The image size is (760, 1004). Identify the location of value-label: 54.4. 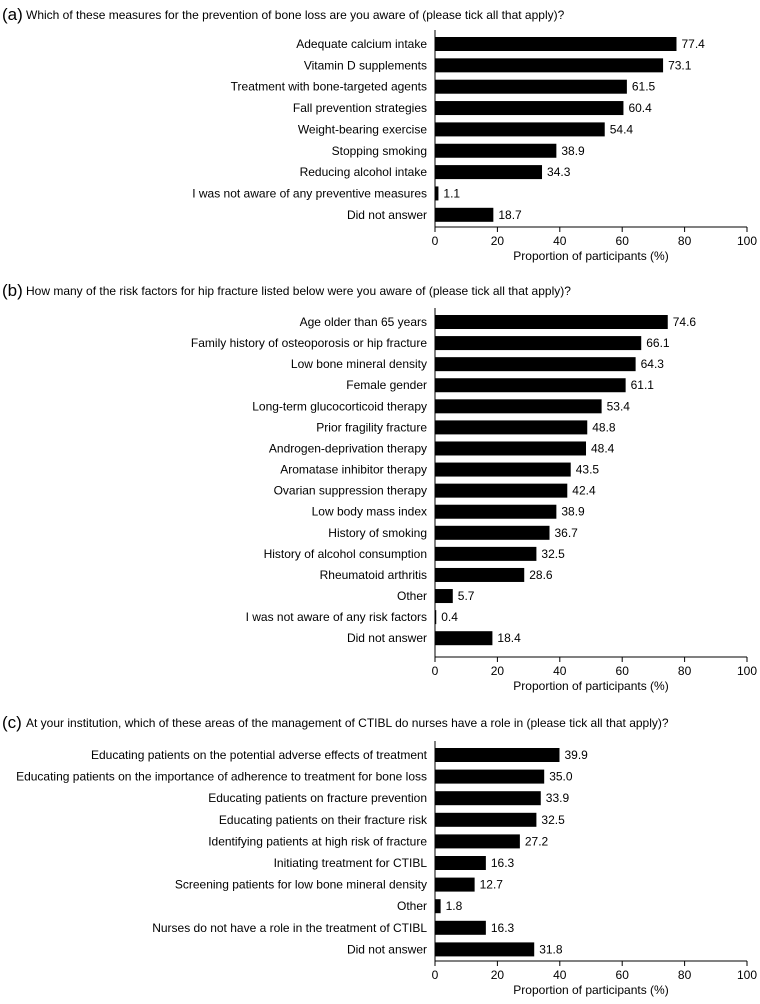
(622, 129).